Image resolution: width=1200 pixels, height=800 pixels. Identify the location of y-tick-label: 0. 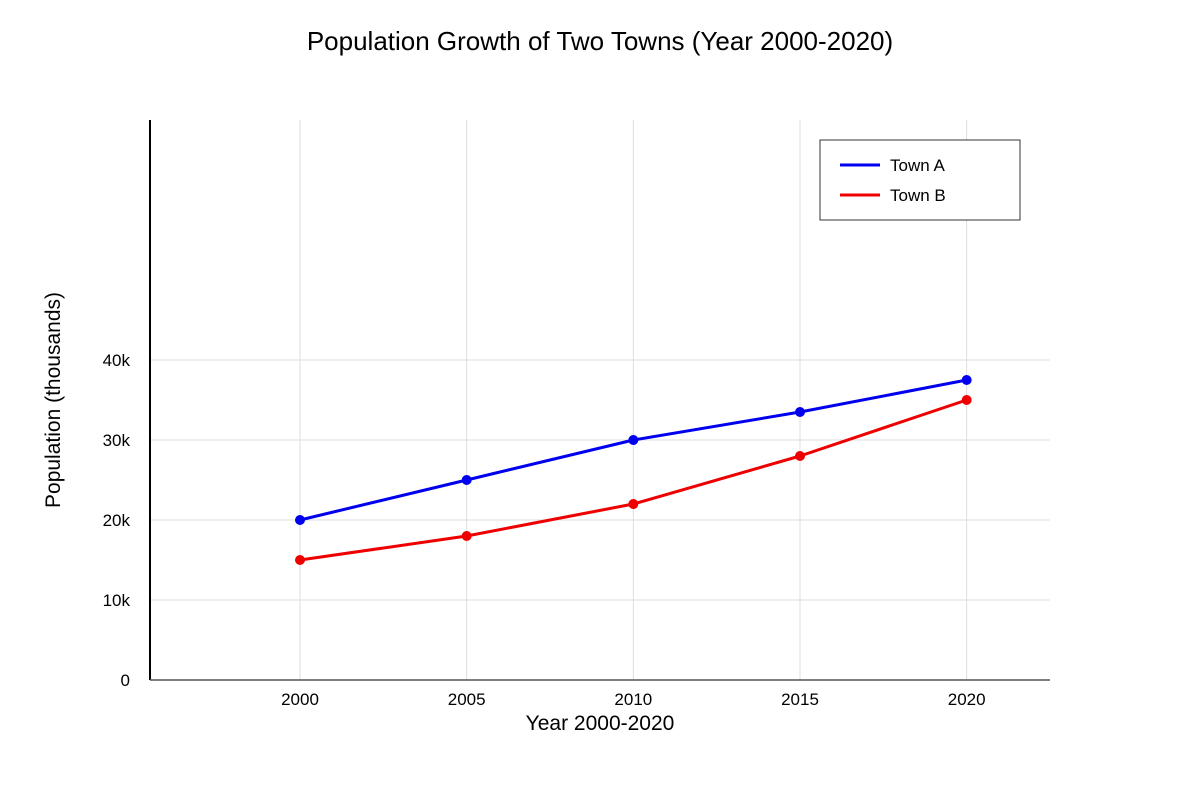
(125, 680).